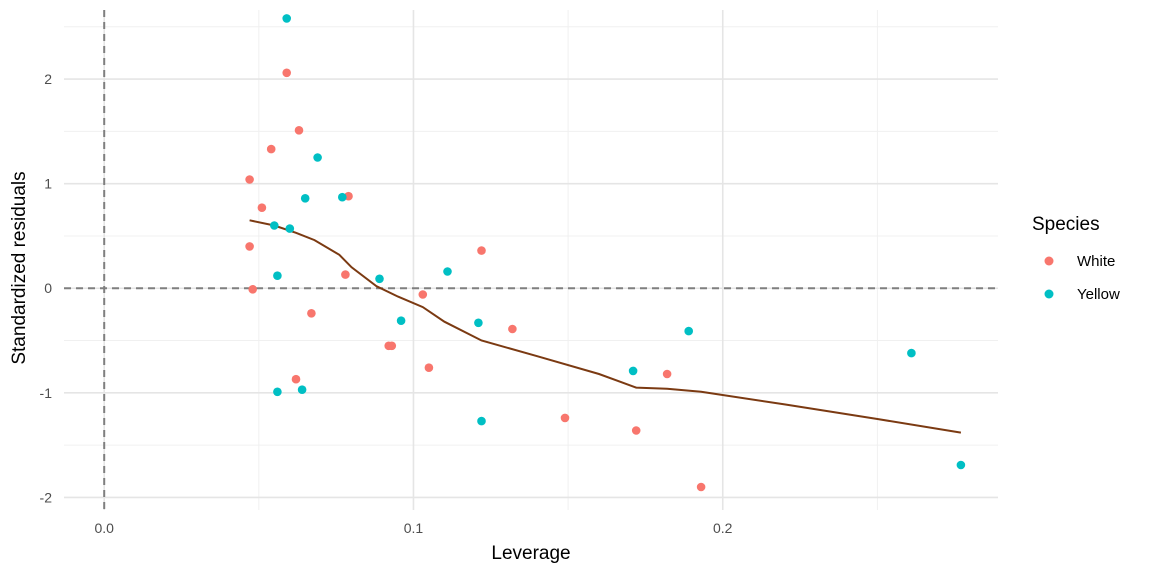 The image size is (1152, 576). What do you see at coordinates (1066, 224) in the screenshot?
I see `legend-title: Species` at bounding box center [1066, 224].